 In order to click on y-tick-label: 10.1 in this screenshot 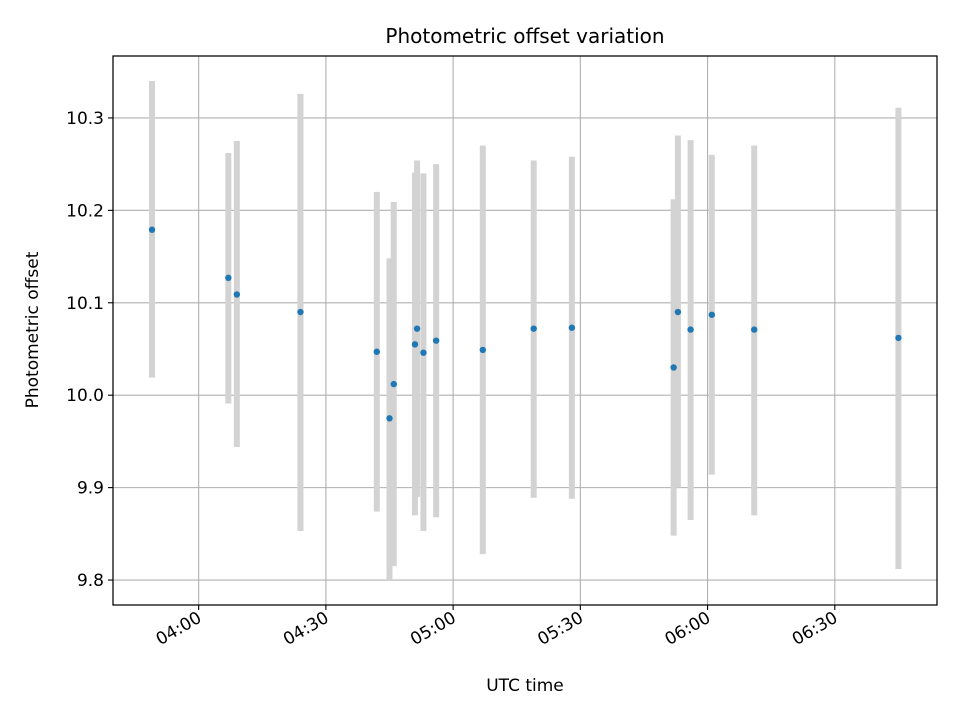, I will do `click(85, 304)`.